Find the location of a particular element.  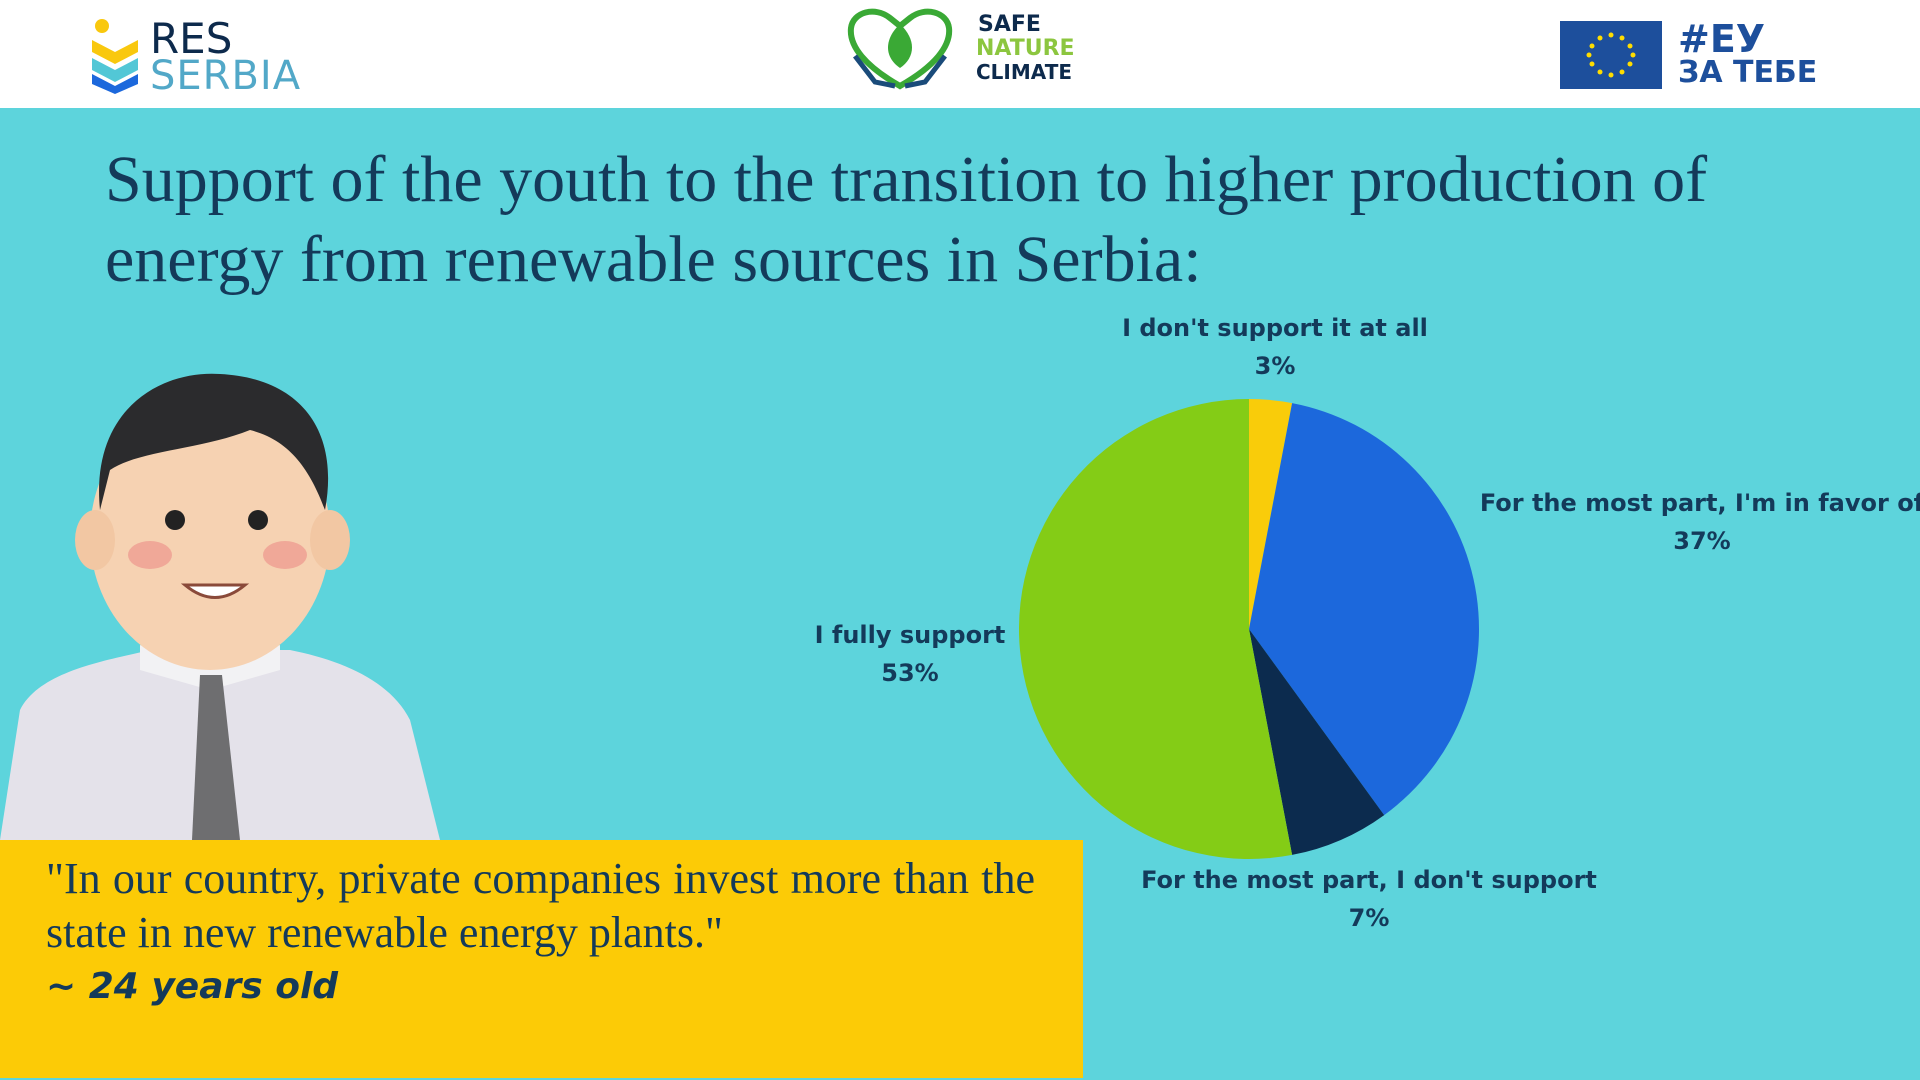

eu-flag is located at coordinates (1611, 55).